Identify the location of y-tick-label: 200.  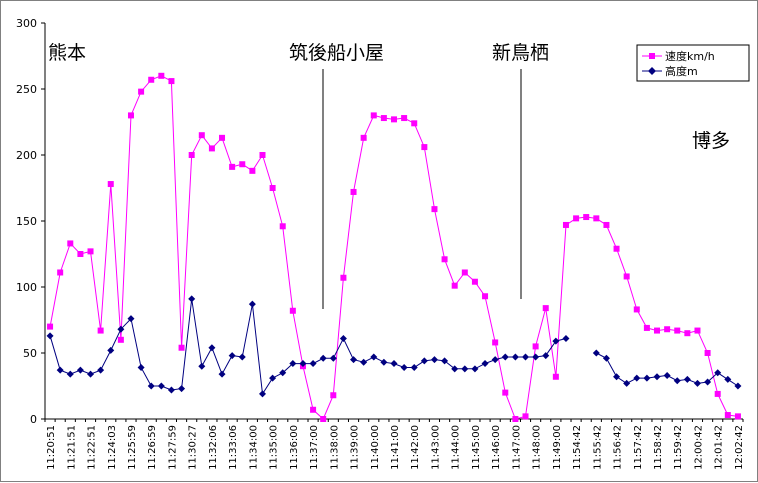
(26, 155).